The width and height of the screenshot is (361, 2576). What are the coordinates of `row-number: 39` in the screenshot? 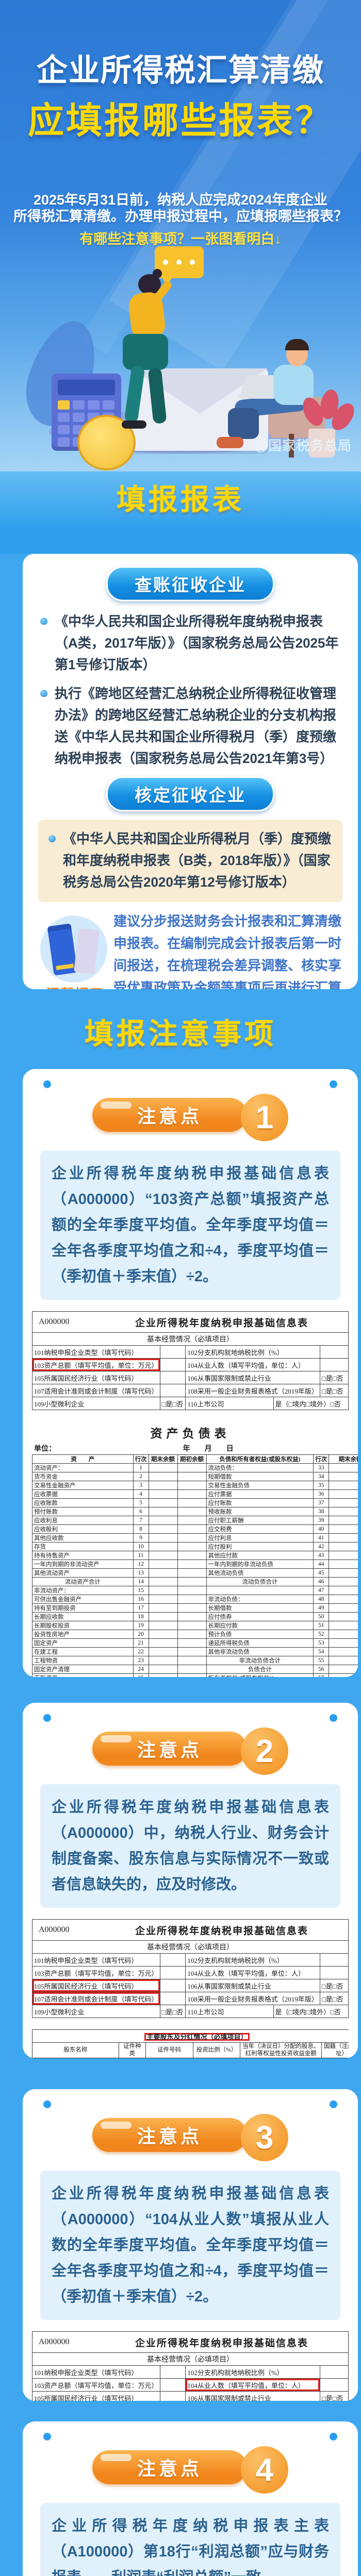 It's located at (321, 1520).